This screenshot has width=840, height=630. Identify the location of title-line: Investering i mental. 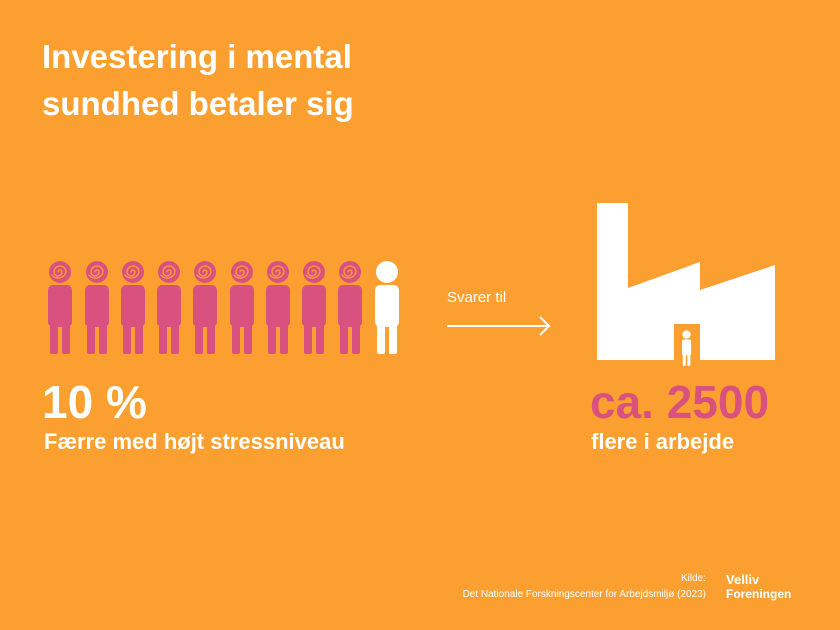
(197, 56).